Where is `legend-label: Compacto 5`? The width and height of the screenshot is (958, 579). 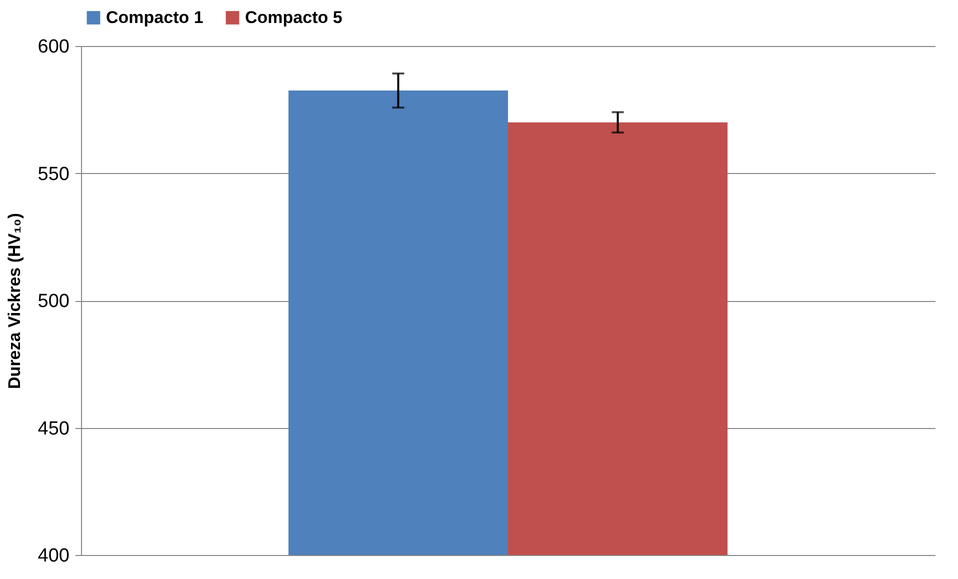 legend-label: Compacto 5 is located at coordinates (293, 17).